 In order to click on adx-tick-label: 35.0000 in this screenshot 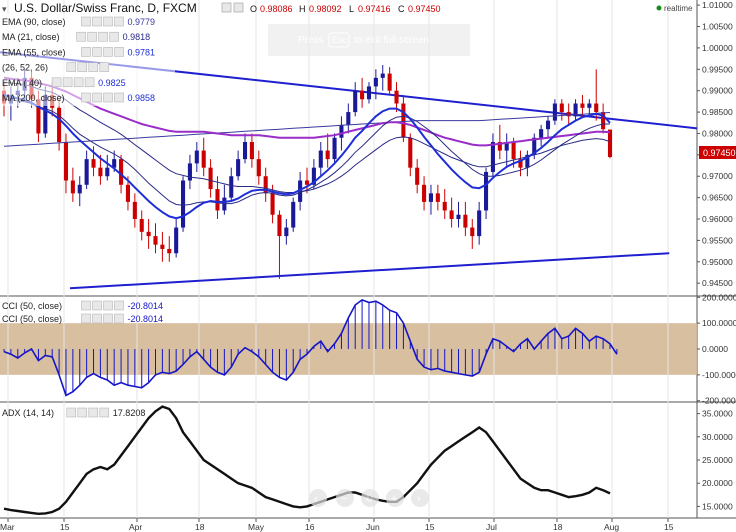, I will do `click(717, 414)`.